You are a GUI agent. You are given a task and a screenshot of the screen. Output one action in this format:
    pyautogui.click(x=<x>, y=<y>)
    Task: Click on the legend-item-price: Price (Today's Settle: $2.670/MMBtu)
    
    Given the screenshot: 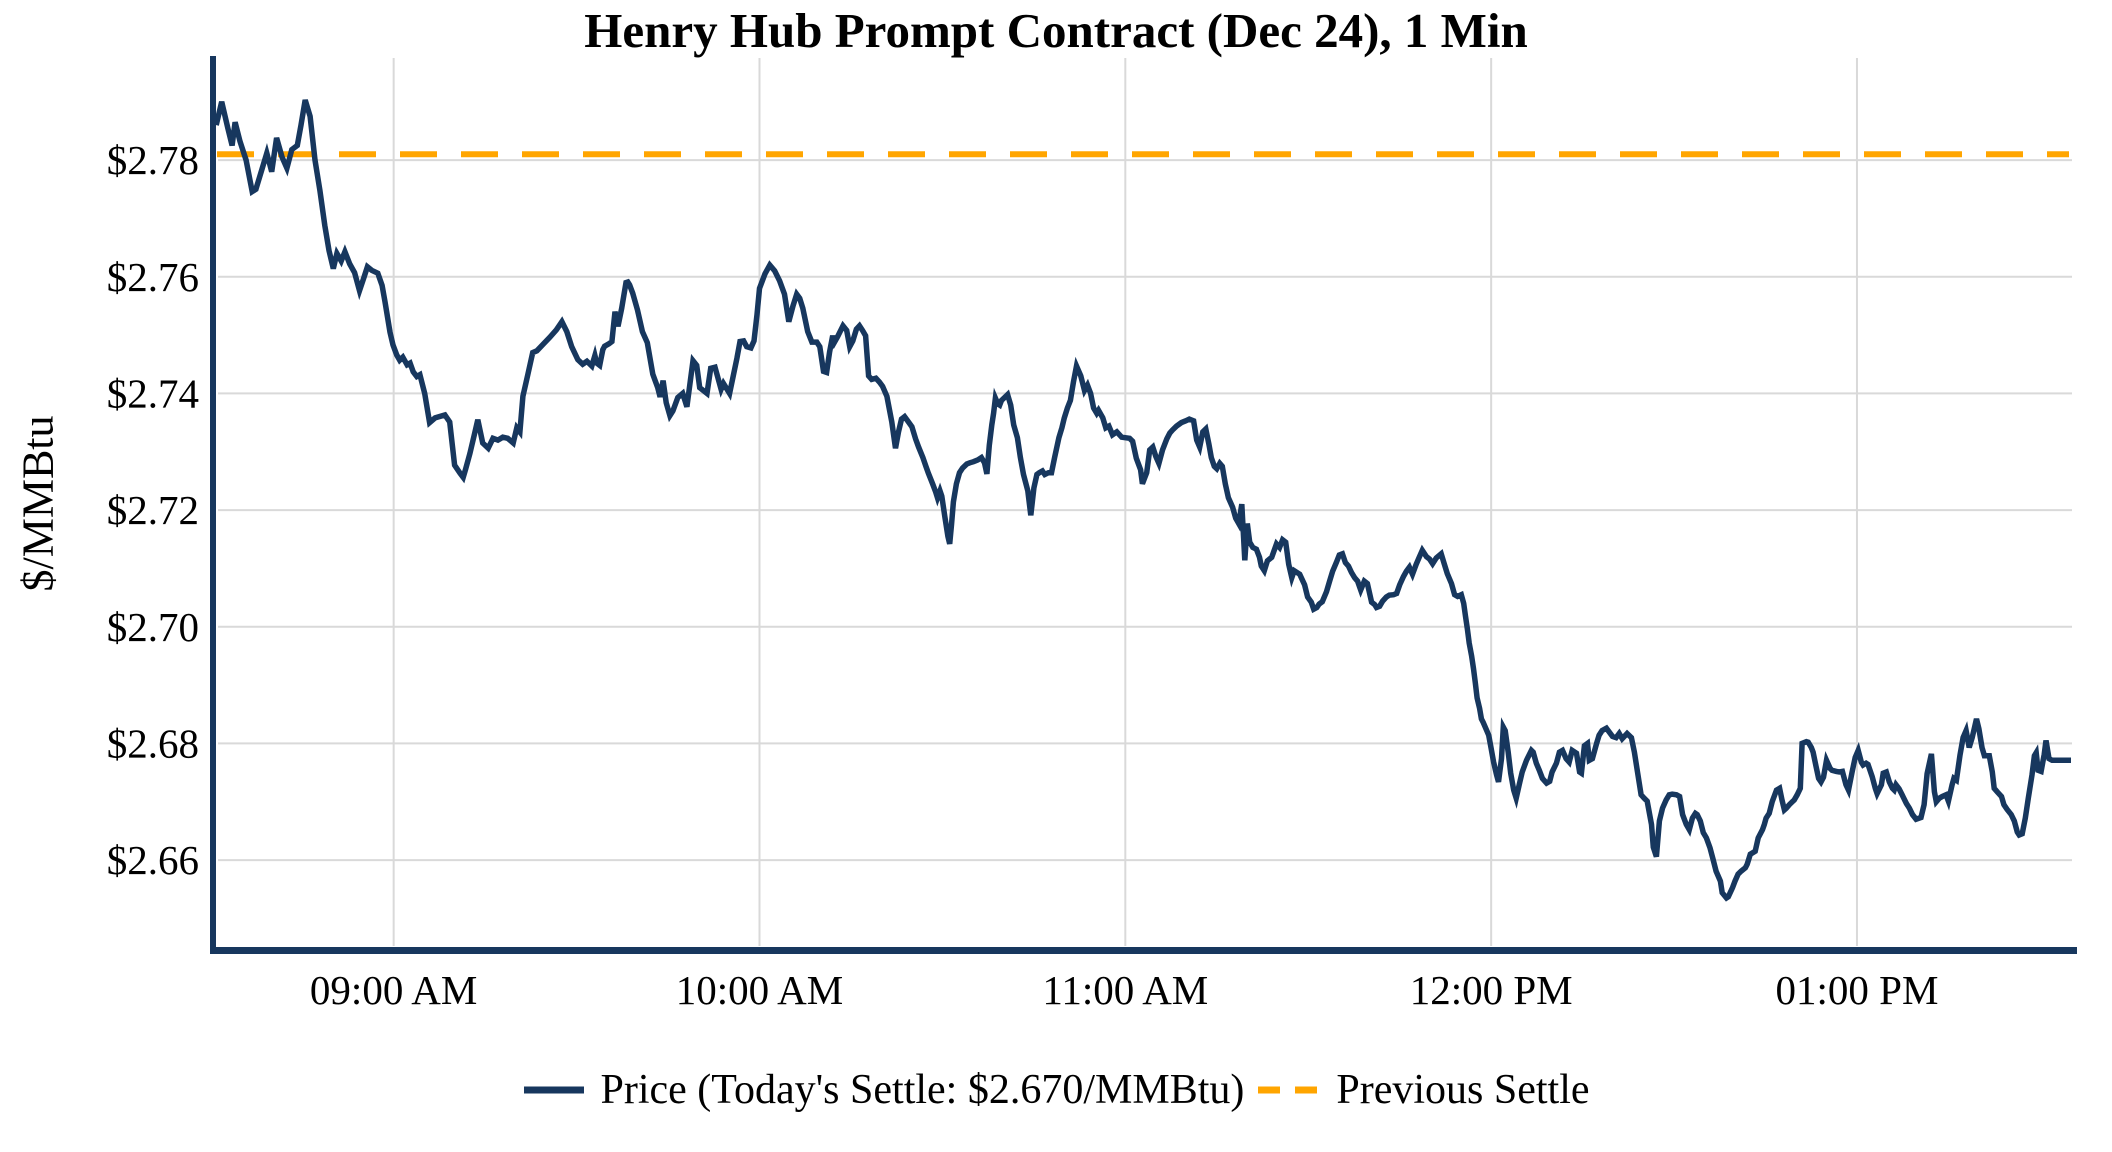 What is the action you would take?
    pyautogui.click(x=883, y=1090)
    